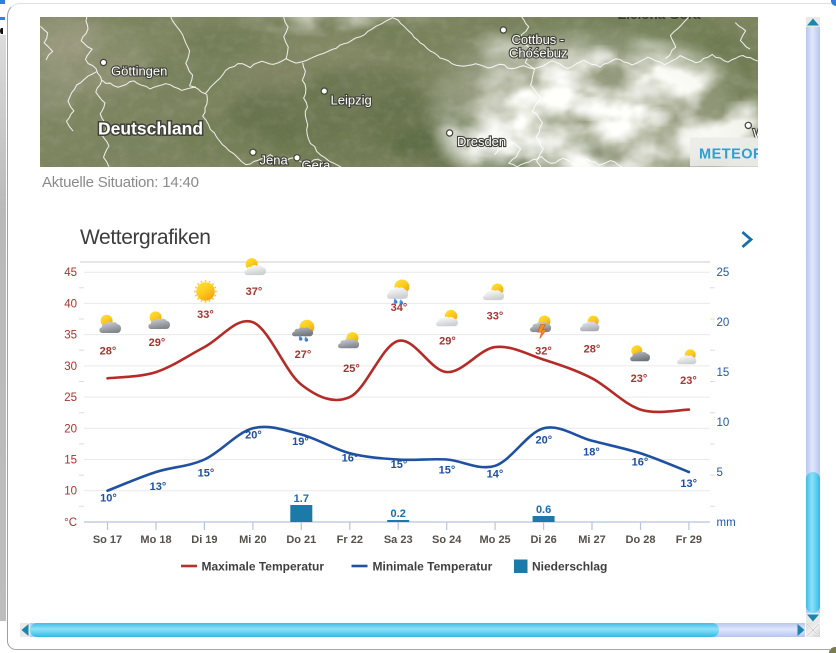  Describe the element at coordinates (155, 540) in the screenshot. I see `svg-text: Mo 18` at that location.